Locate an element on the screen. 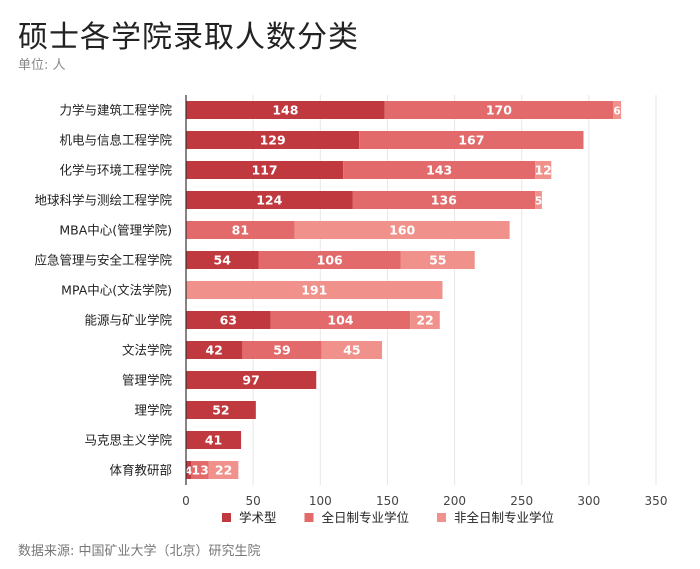 This screenshot has width=700, height=569. data-label: 104 is located at coordinates (340, 320).